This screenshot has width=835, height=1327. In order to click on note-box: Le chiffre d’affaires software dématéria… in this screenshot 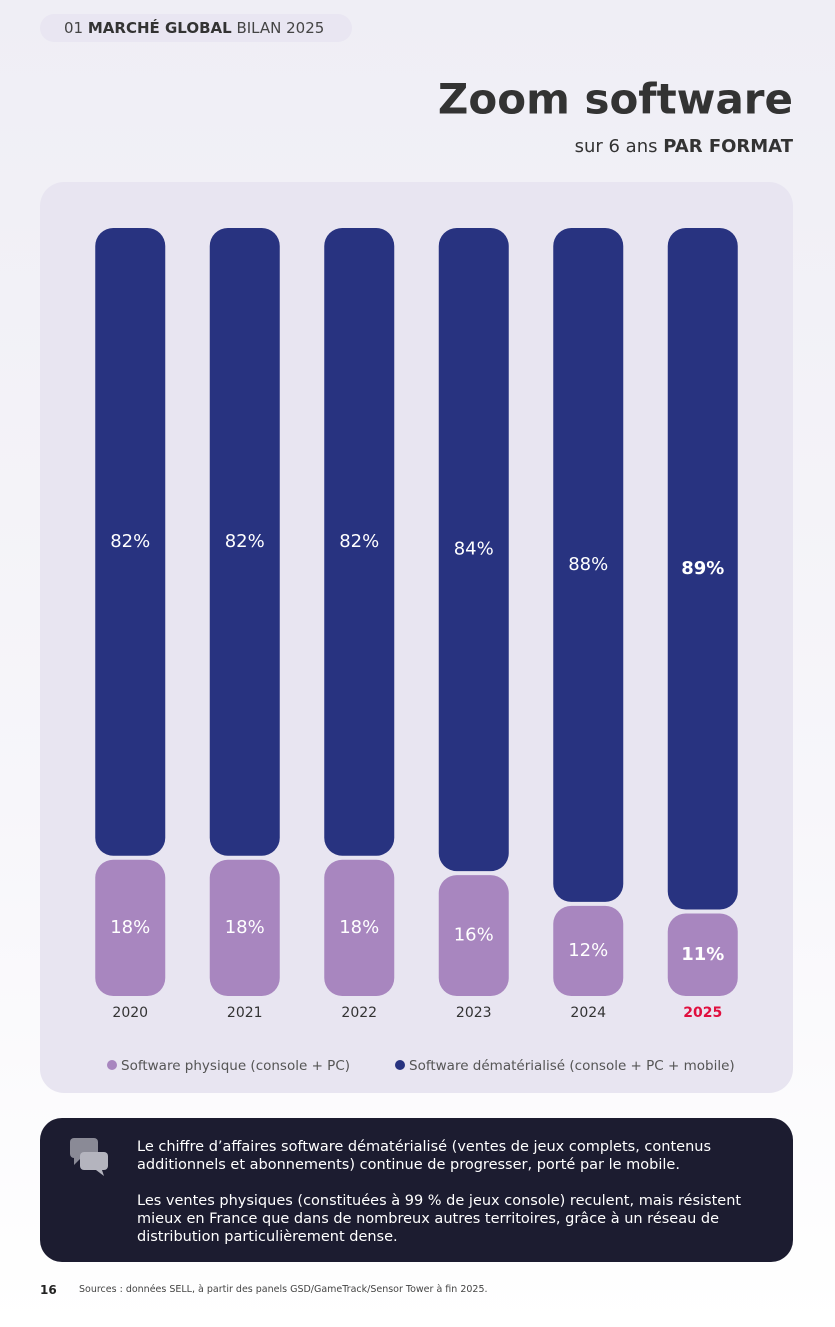, I will do `click(416, 1190)`.